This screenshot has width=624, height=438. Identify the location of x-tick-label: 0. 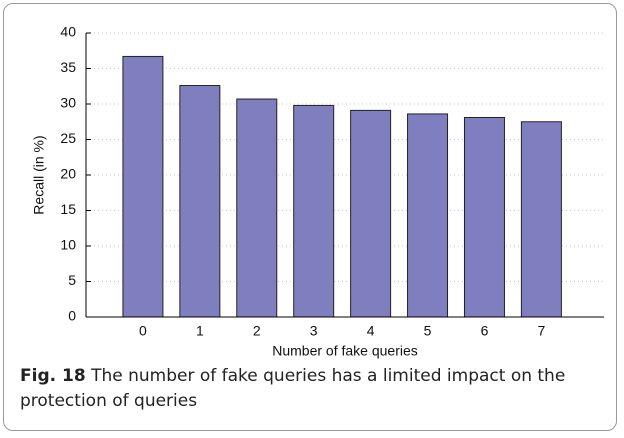
(143, 331).